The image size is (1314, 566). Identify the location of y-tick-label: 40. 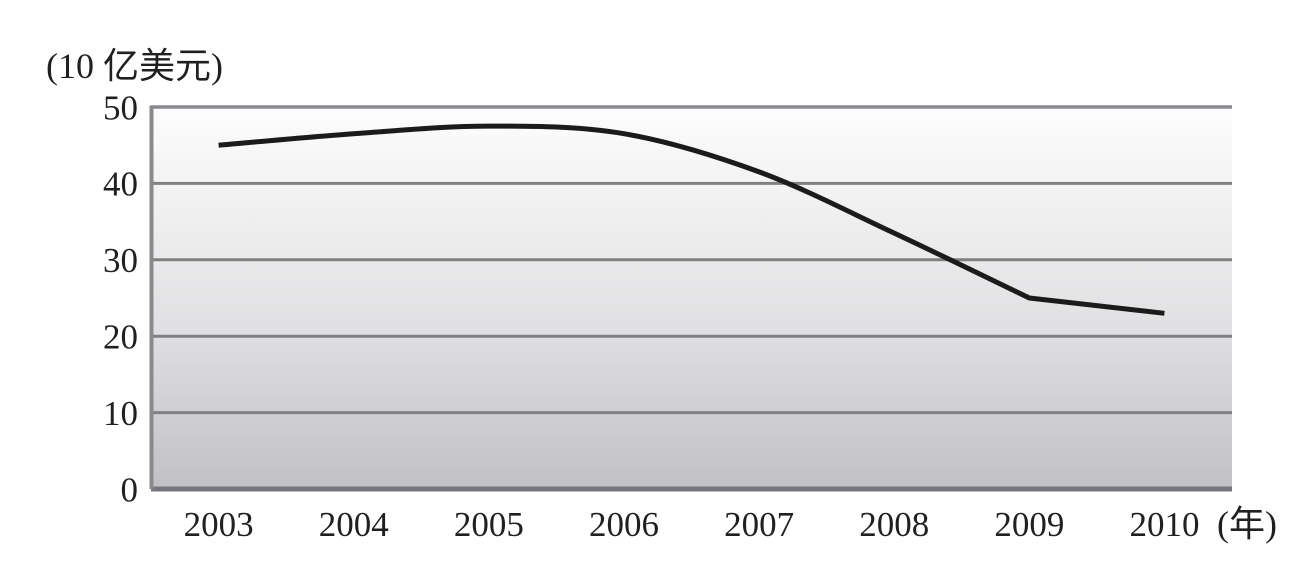
(120, 184).